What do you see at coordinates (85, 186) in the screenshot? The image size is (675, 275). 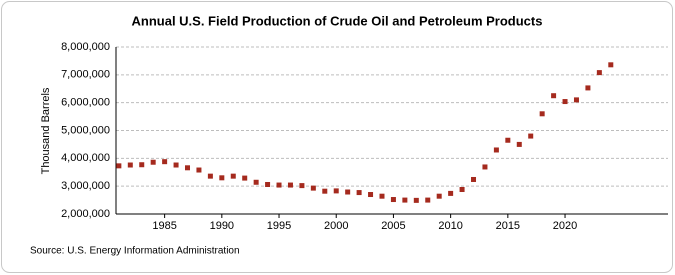 I see `y-tick-label: 3,000,000` at bounding box center [85, 186].